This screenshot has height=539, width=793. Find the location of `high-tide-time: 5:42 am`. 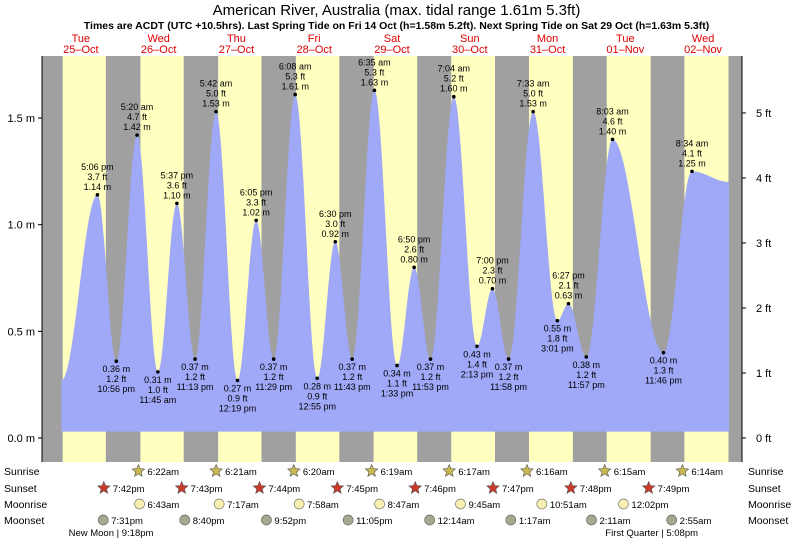

high-tide-time: 5:42 am is located at coordinates (216, 84).